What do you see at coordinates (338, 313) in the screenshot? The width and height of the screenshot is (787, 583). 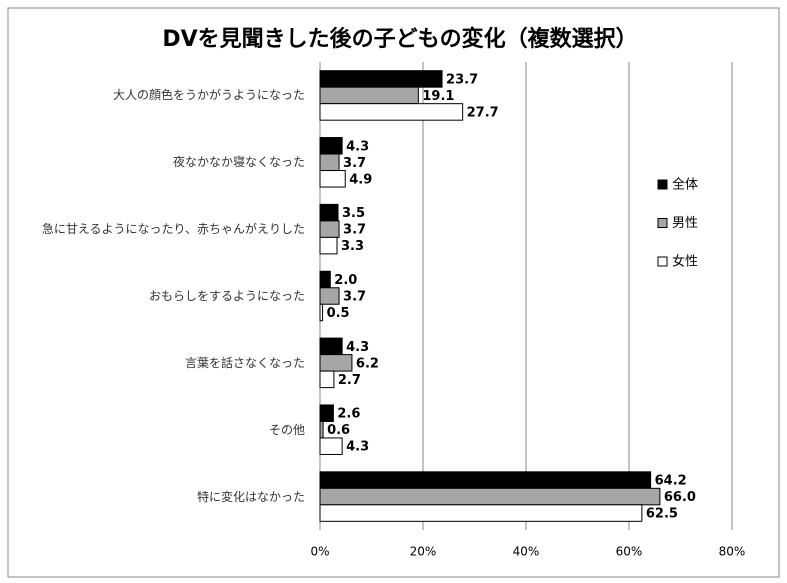 I see `value-label: 0.5` at bounding box center [338, 313].